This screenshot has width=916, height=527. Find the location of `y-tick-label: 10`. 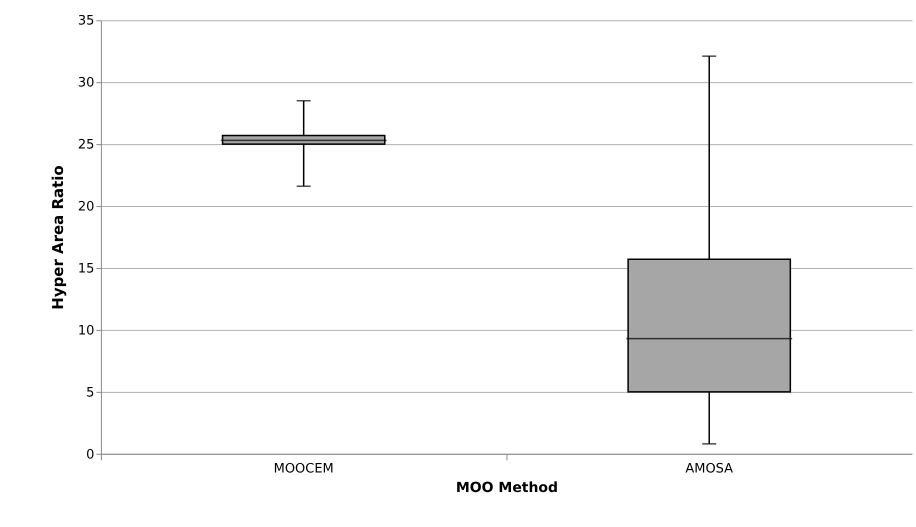

y-tick-label: 10 is located at coordinates (86, 330).